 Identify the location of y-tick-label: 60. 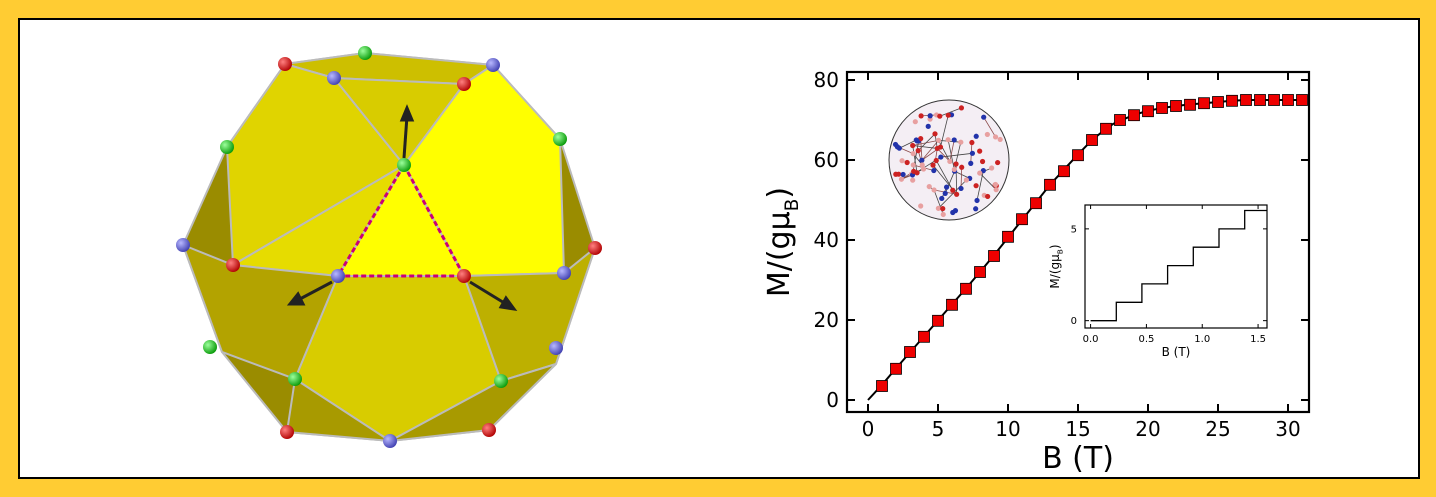
(826, 160).